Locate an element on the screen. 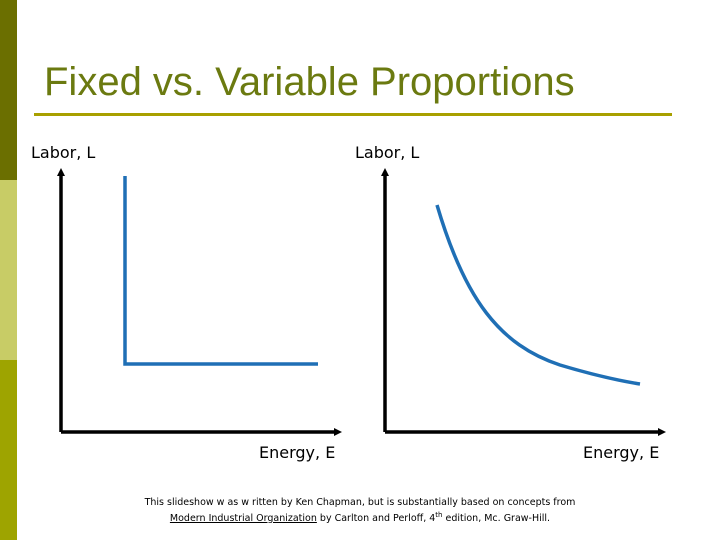 This screenshot has width=720, height=540. left-accent-bar is located at coordinates (8, 270).